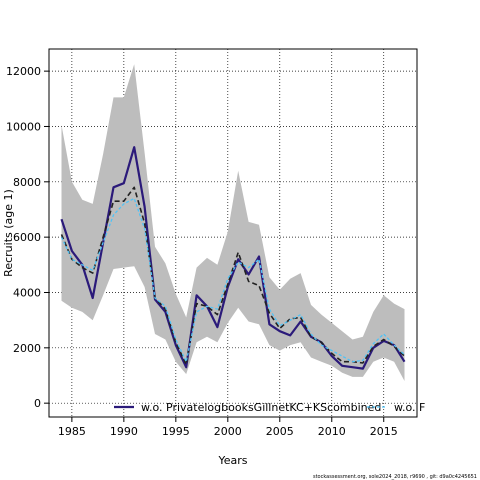  I want to click on y-tick-label: 2000, so click(27, 348).